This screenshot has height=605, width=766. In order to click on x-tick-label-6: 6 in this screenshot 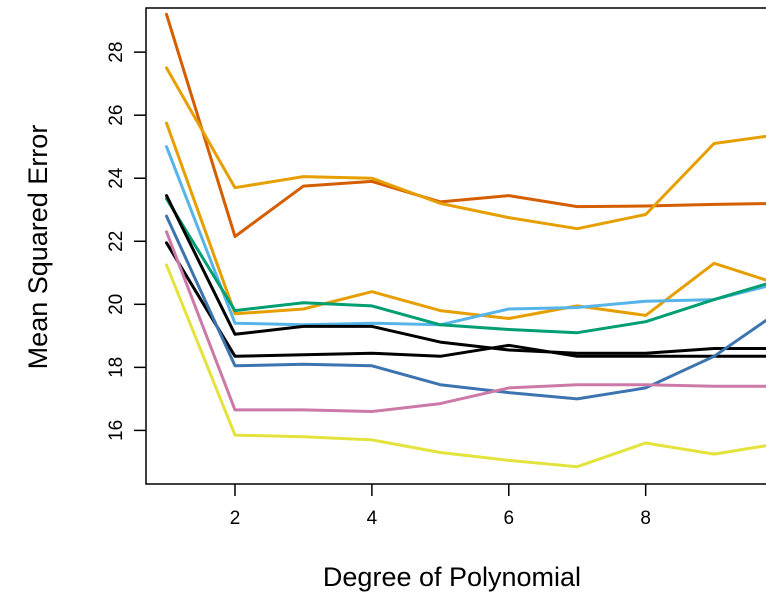, I will do `click(508, 518)`.